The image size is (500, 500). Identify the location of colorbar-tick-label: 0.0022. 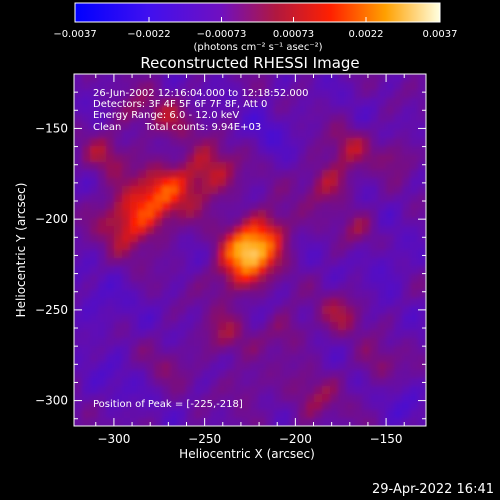
(366, 34).